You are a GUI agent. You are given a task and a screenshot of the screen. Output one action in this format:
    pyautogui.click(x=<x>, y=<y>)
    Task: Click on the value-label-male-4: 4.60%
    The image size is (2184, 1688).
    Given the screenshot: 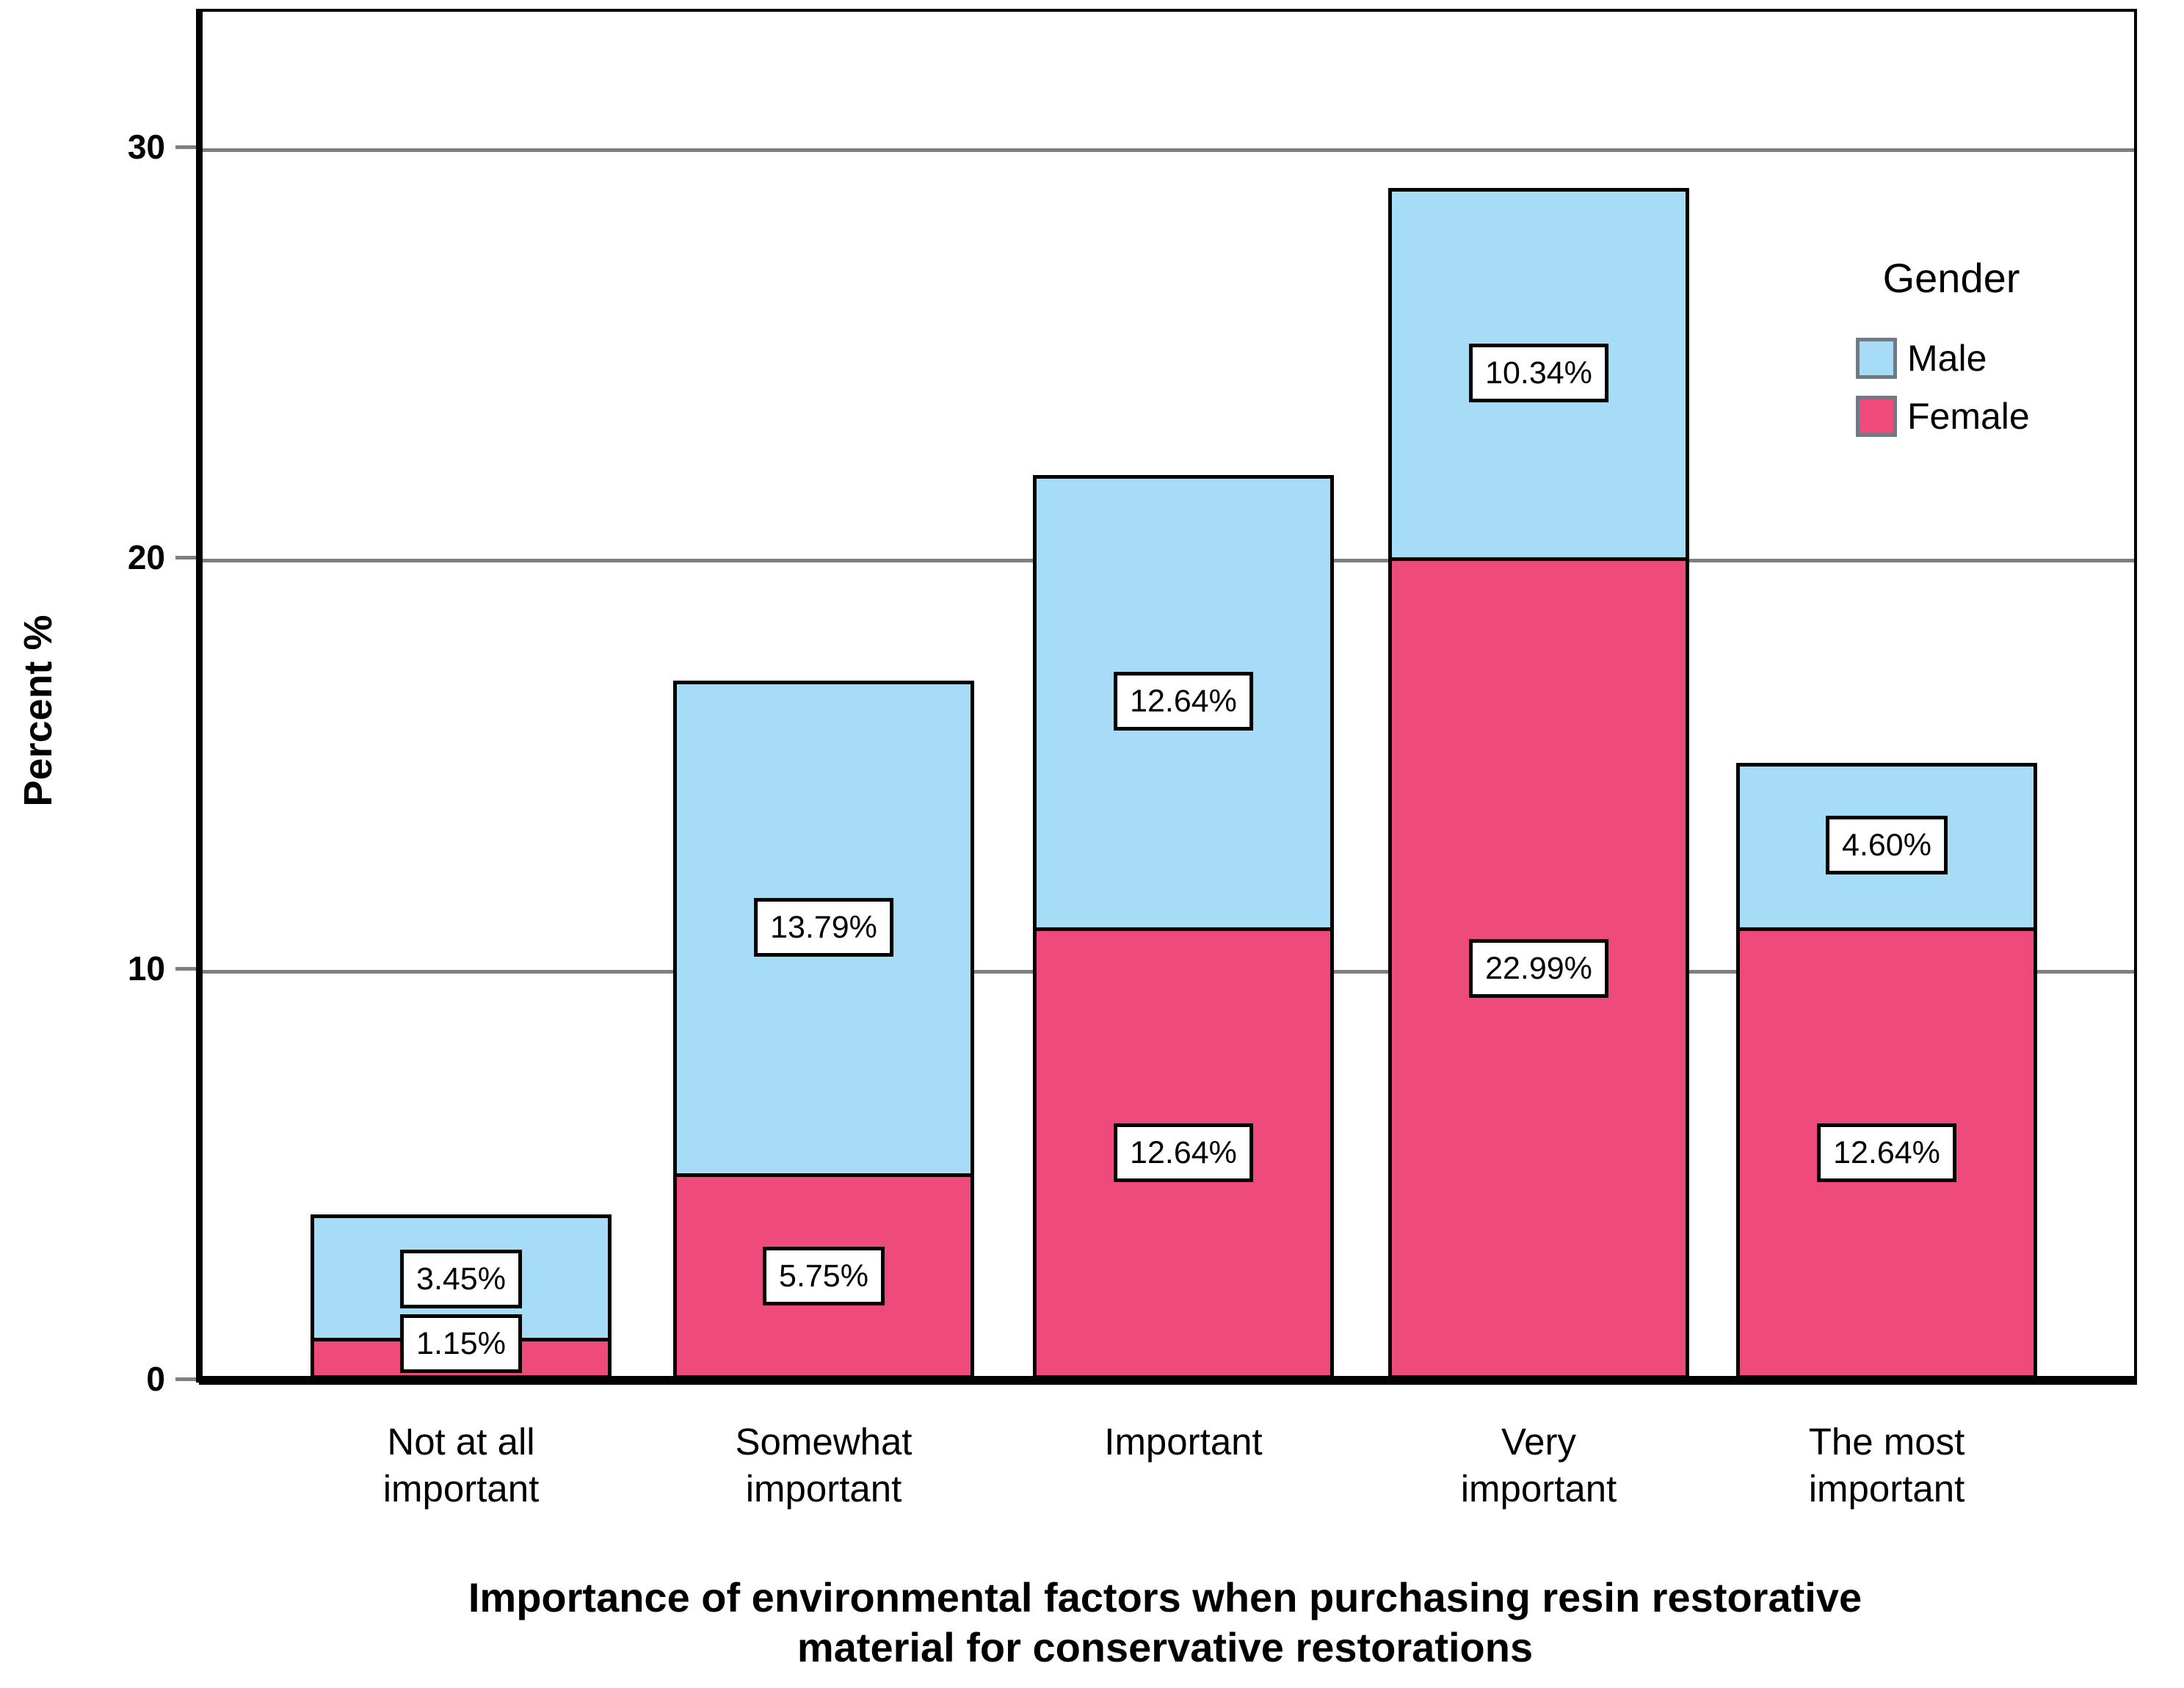 What is the action you would take?
    pyautogui.click(x=1887, y=845)
    